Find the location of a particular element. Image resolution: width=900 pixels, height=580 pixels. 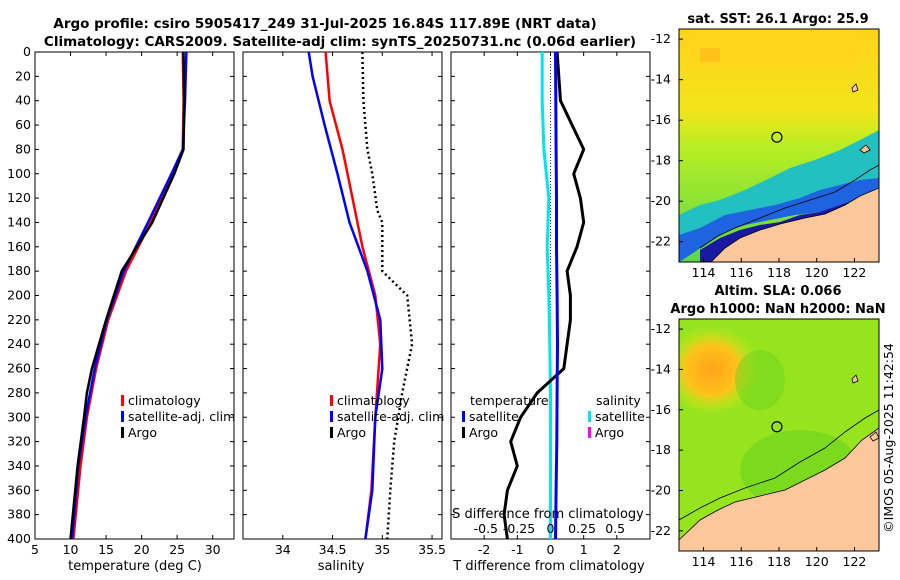

difference-salinity-satellite-line is located at coordinates (556, 295).